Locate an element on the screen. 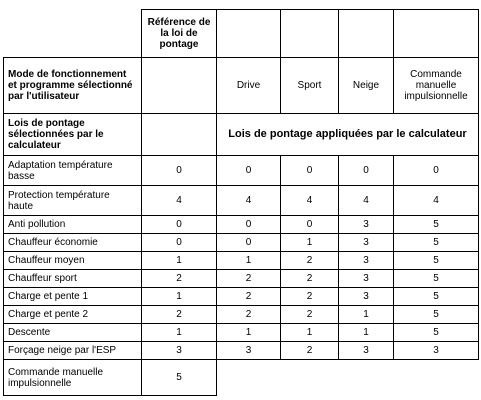 The width and height of the screenshot is (481, 400). mode-drive-header: Drive is located at coordinates (248, 85).